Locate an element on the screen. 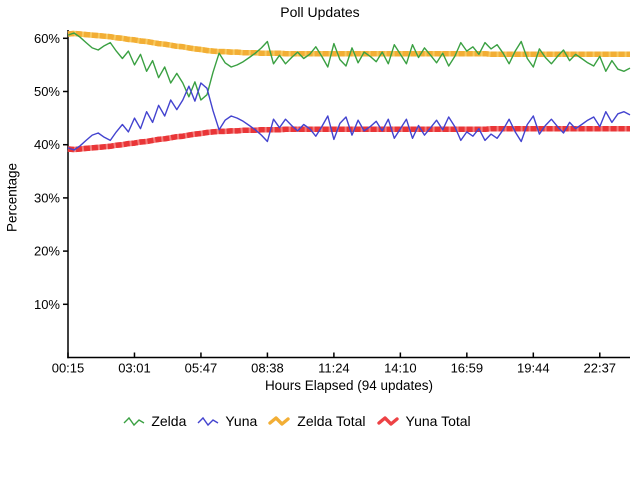  x-tick-label: 03:01 is located at coordinates (134, 368).